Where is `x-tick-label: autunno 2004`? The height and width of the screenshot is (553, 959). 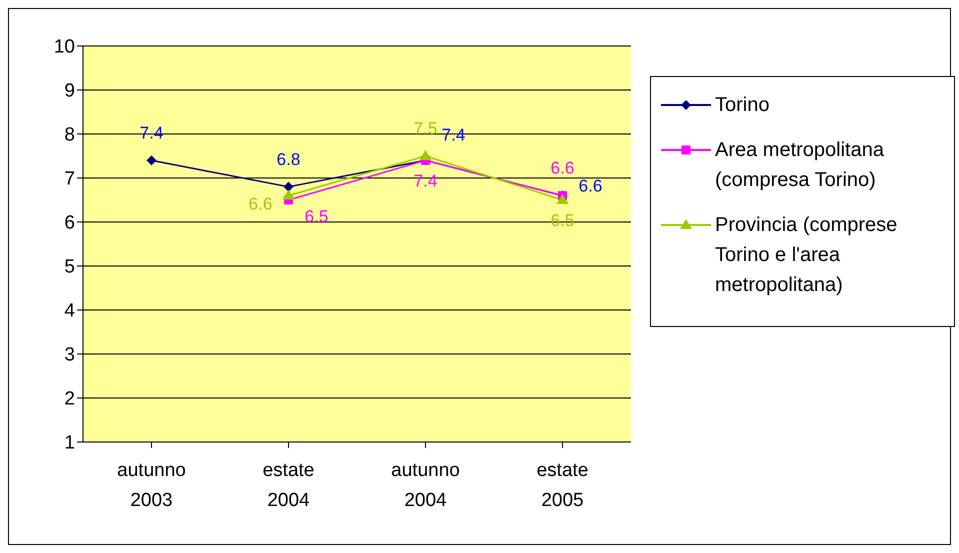 x-tick-label: autunno 2004 is located at coordinates (425, 485).